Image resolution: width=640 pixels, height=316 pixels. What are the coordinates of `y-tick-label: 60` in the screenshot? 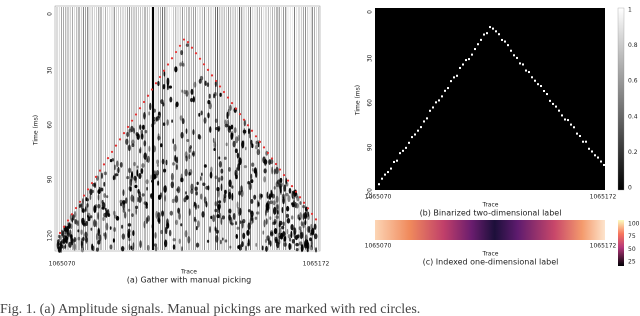 It's located at (370, 103).